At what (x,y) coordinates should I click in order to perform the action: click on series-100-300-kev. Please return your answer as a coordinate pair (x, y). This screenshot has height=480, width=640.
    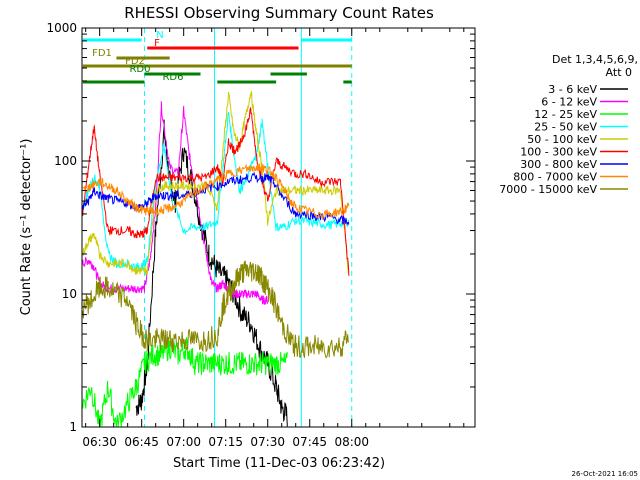
    Looking at the image, I should click on (216, 191).